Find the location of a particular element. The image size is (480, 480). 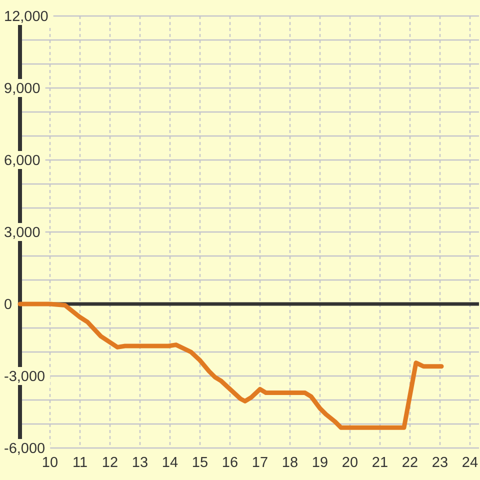

y-tick-label: 9,000 is located at coordinates (22, 89).